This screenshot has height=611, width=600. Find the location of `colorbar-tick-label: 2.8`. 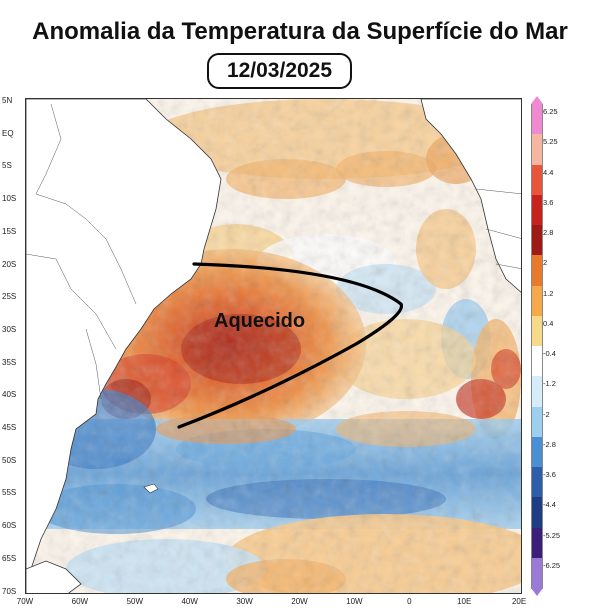

colorbar-tick-label: 2.8 is located at coordinates (548, 232).